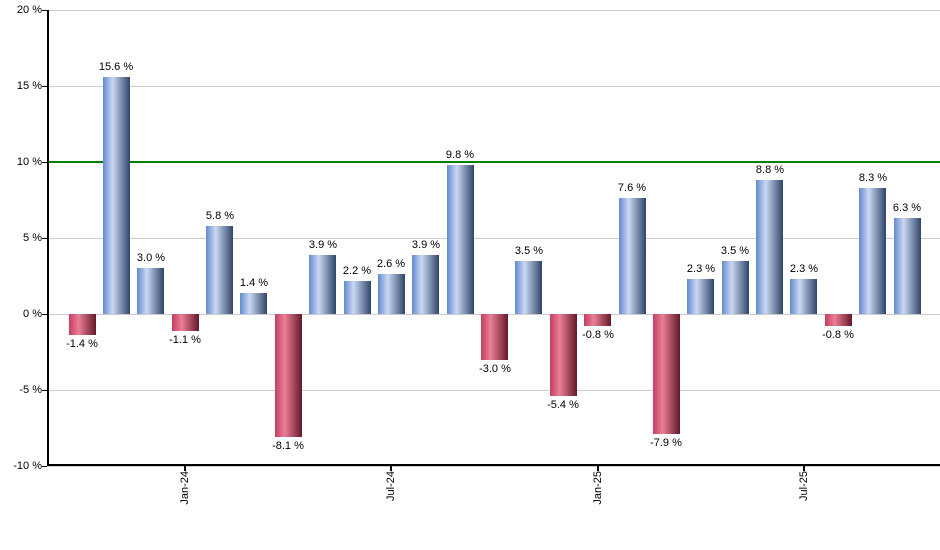  Describe the element at coordinates (185, 488) in the screenshot. I see `x-axis-tick-label: Jan-24` at that location.